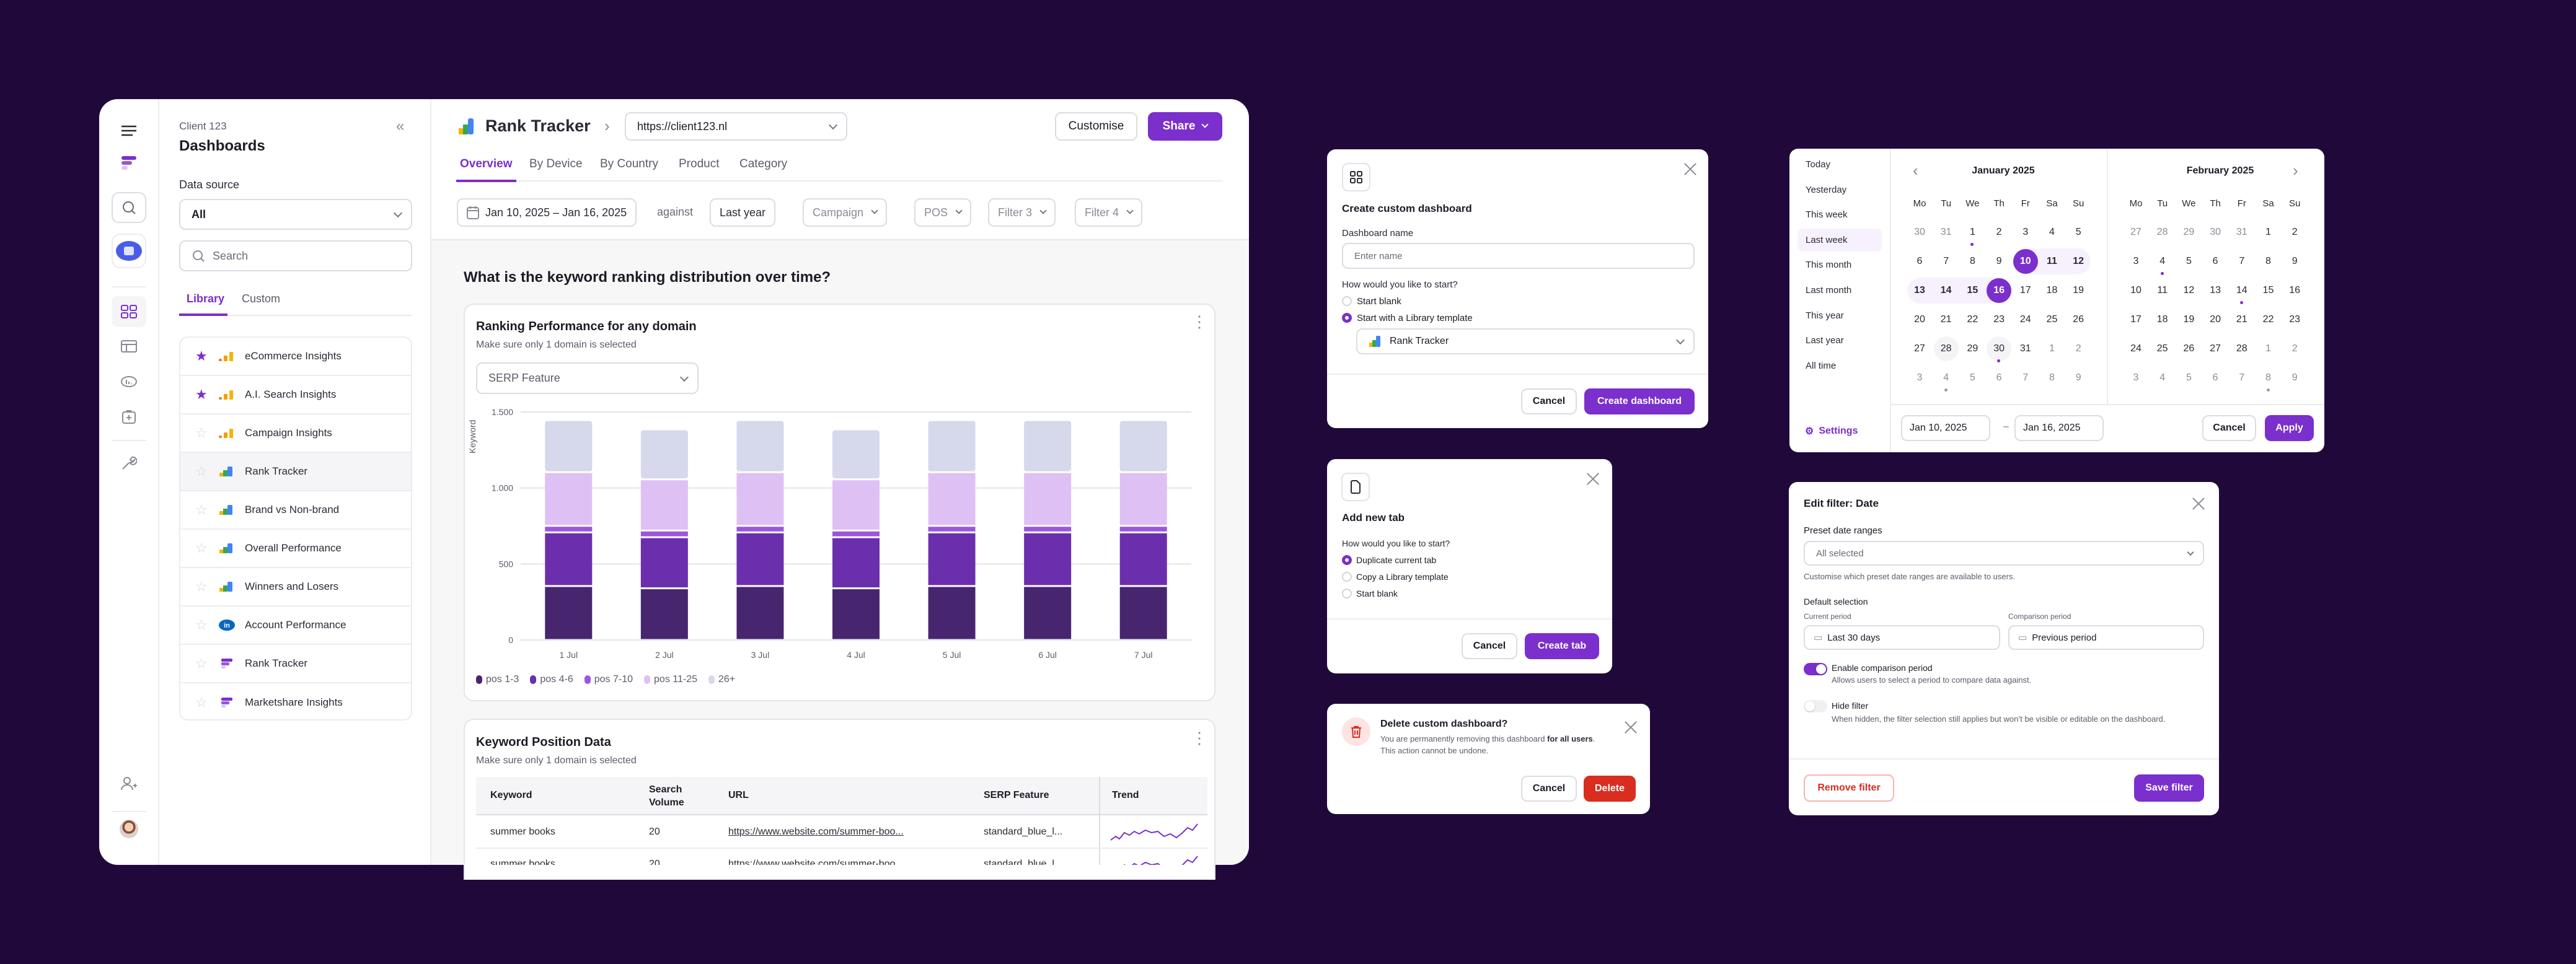  I want to click on more-options-icon: ⋮, so click(1199, 738).